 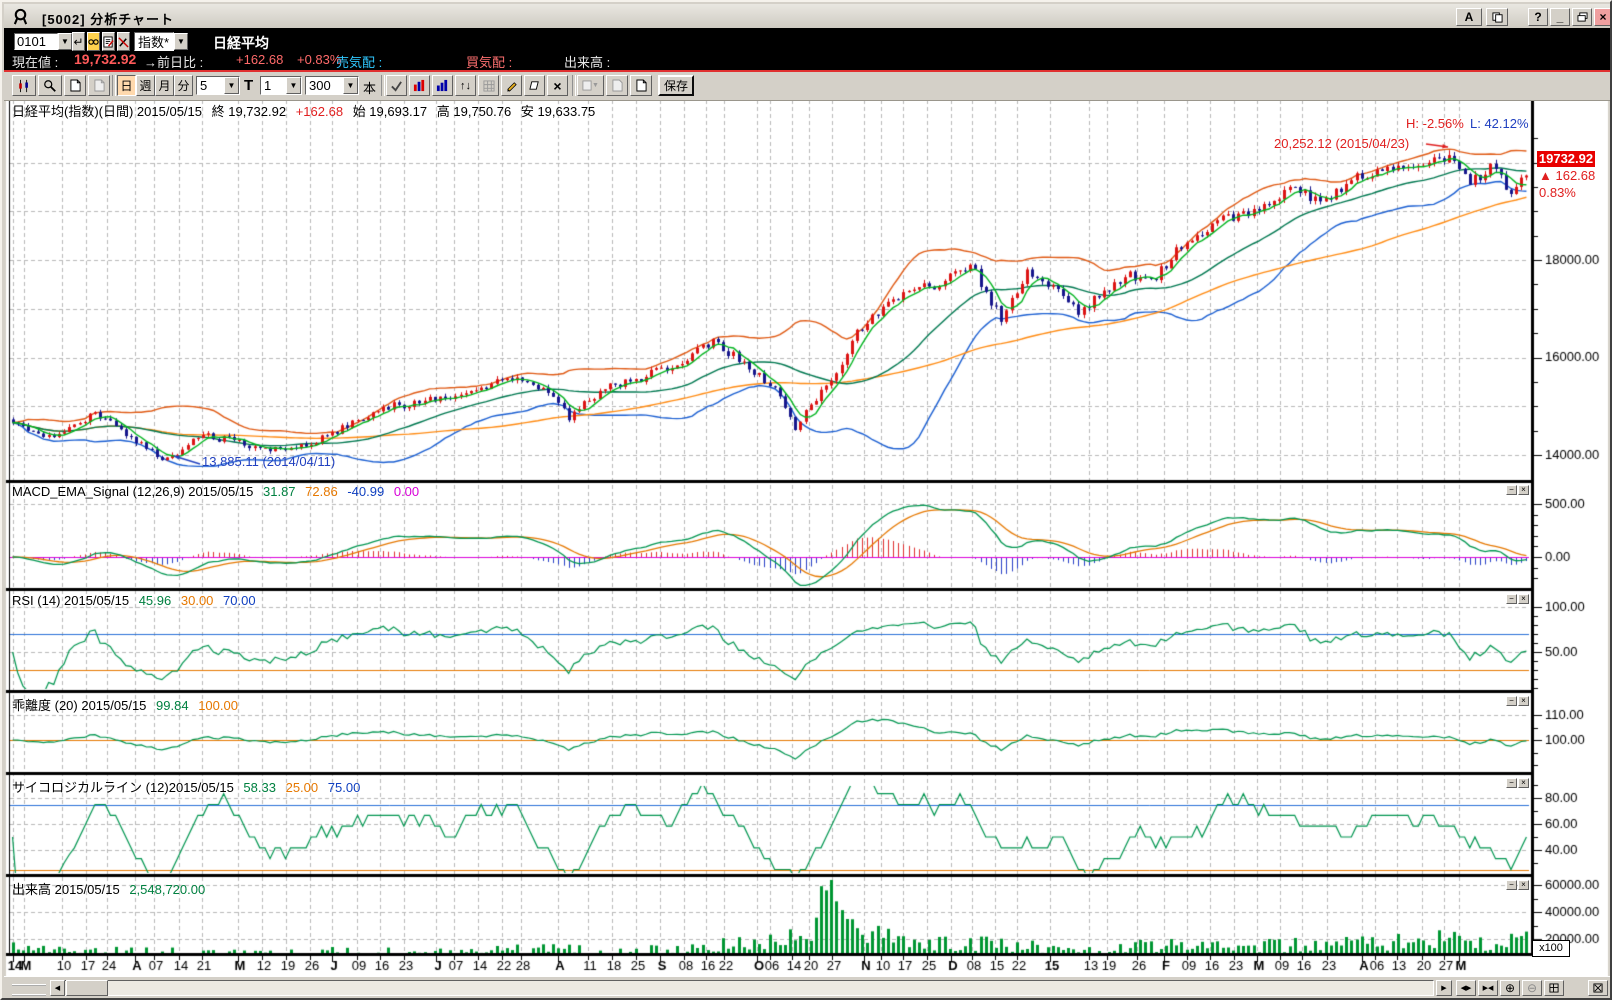 What do you see at coordinates (370, 88) in the screenshot?
I see `hon-label: 本` at bounding box center [370, 88].